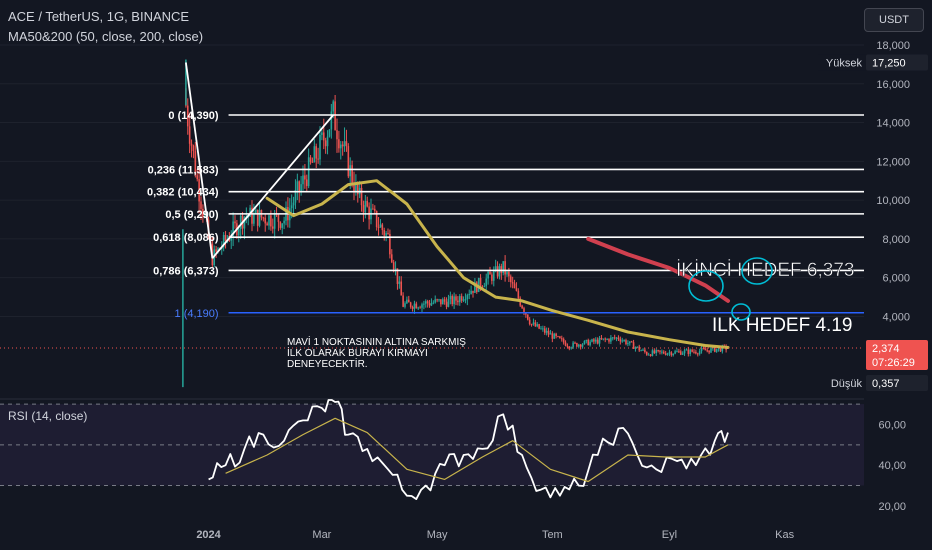 This screenshot has height=550, width=932. What do you see at coordinates (842, 383) in the screenshot?
I see `low-label-bg` at bounding box center [842, 383].